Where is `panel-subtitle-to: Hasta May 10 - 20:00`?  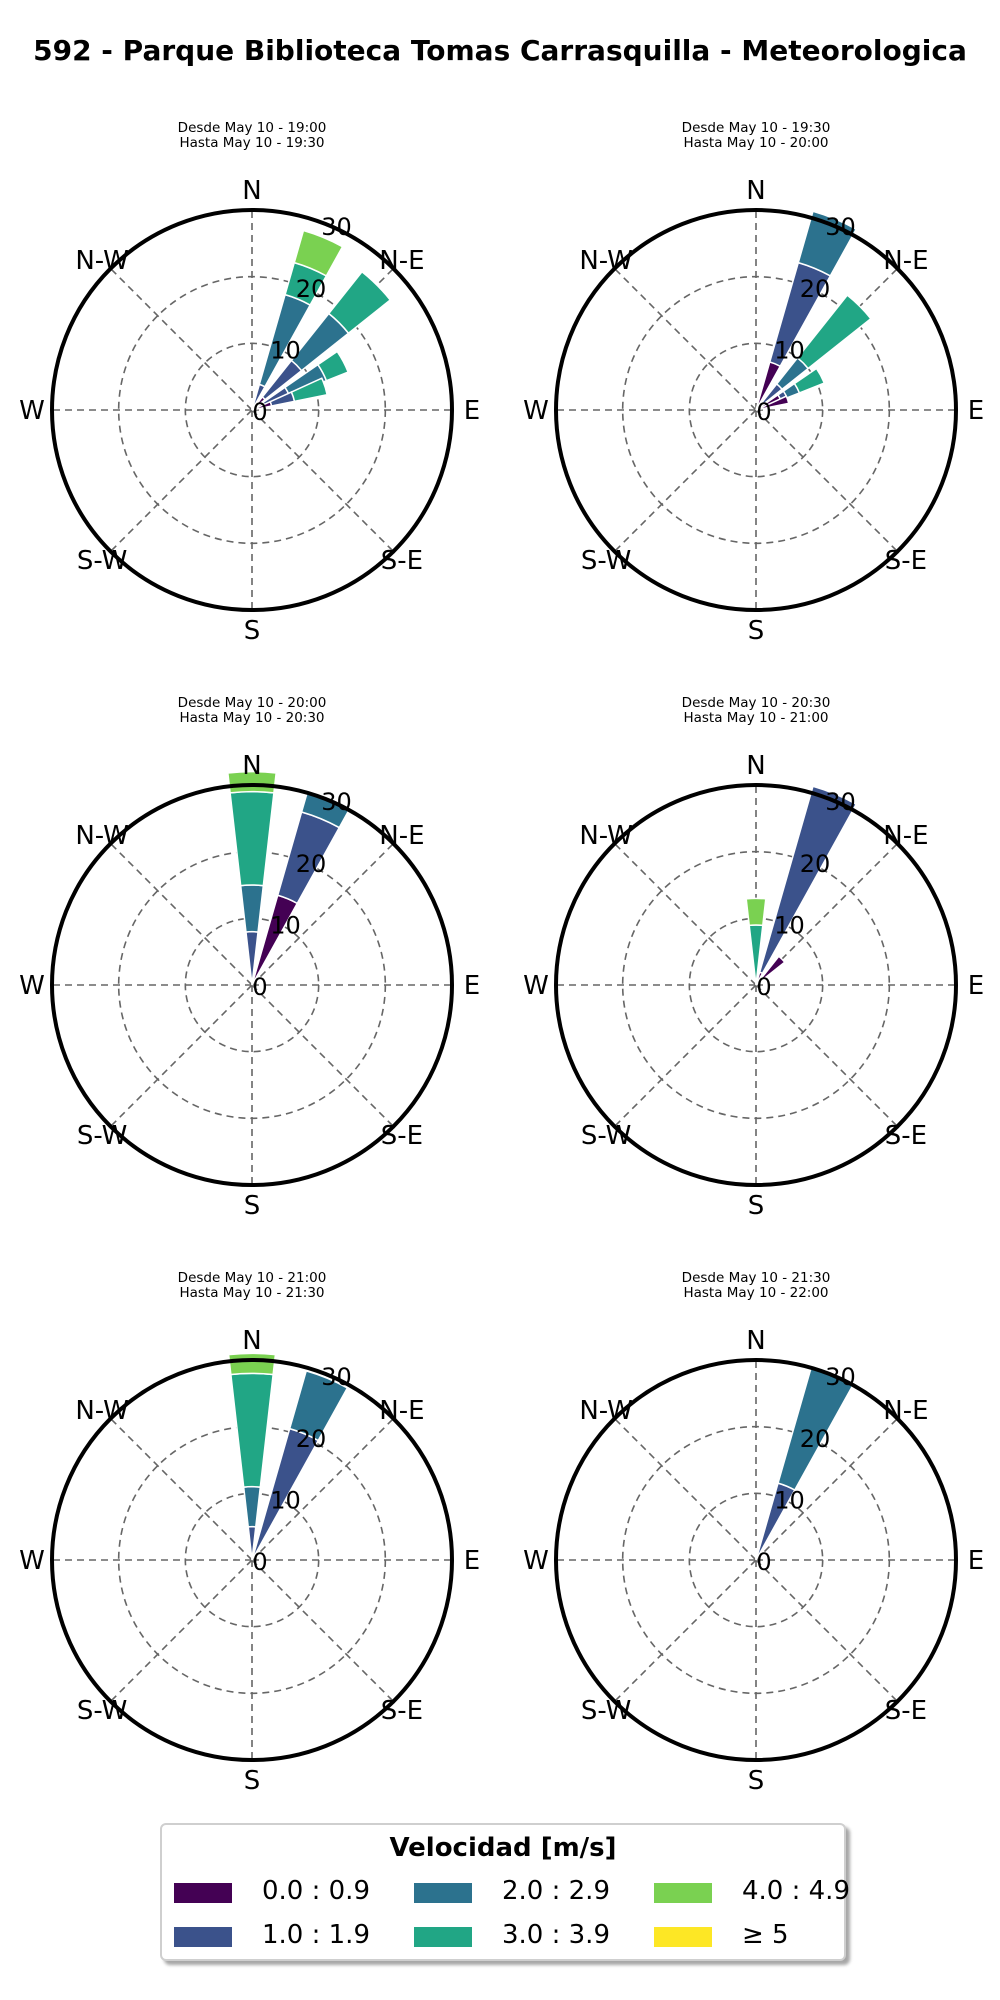
panel-subtitle-to: Hasta May 10 - 20:00 is located at coordinates (755, 143).